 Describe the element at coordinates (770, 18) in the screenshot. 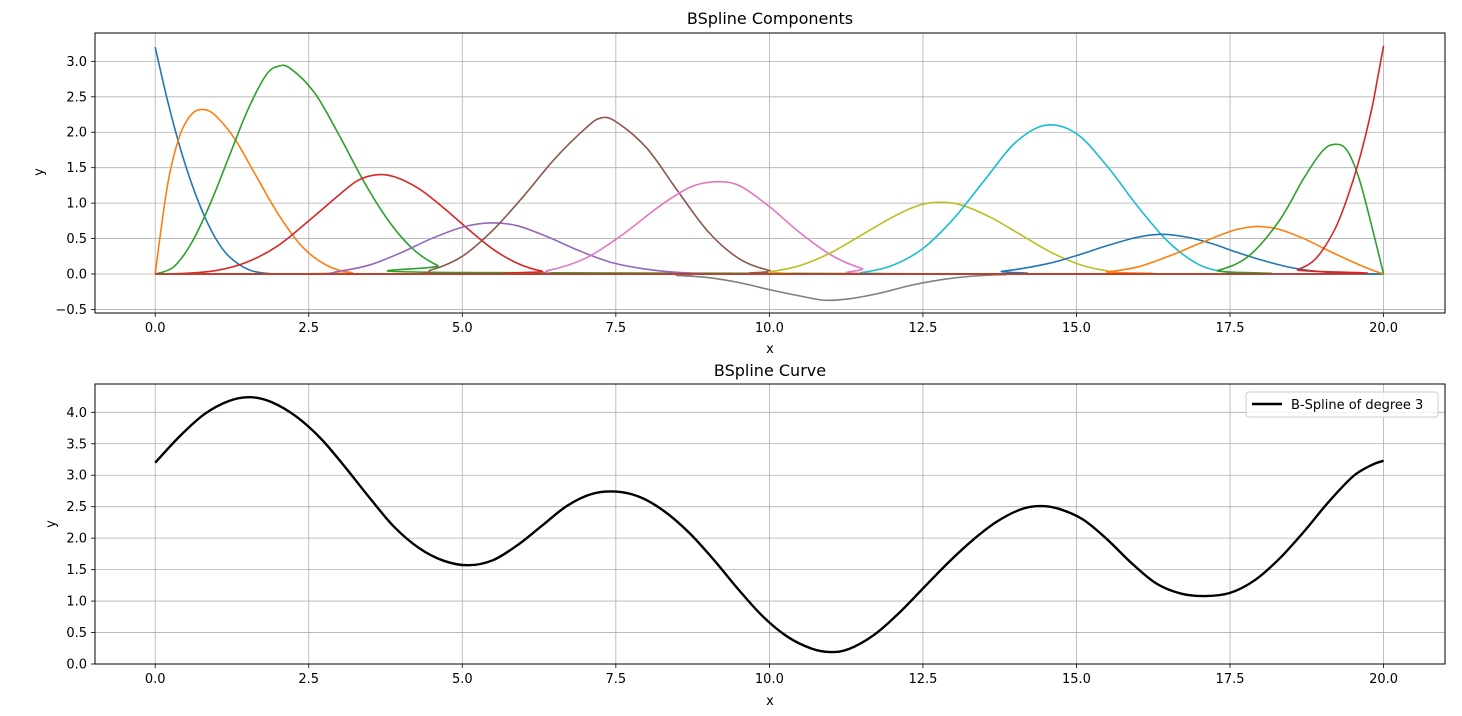

I see `components-title: BSpline Components` at that location.